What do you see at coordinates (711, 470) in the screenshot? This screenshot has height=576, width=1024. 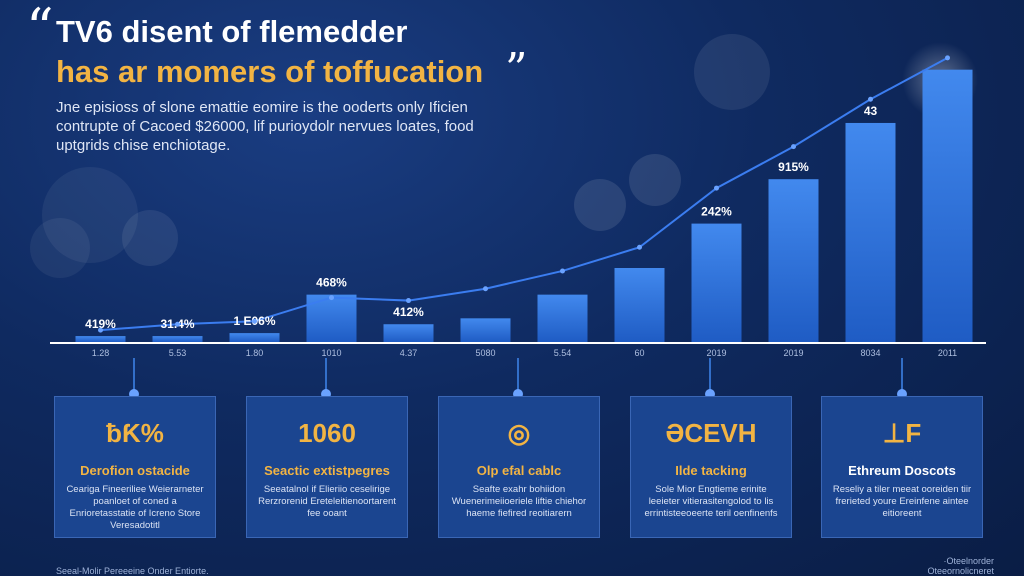 I see `card-title: Ilde tacking` at bounding box center [711, 470].